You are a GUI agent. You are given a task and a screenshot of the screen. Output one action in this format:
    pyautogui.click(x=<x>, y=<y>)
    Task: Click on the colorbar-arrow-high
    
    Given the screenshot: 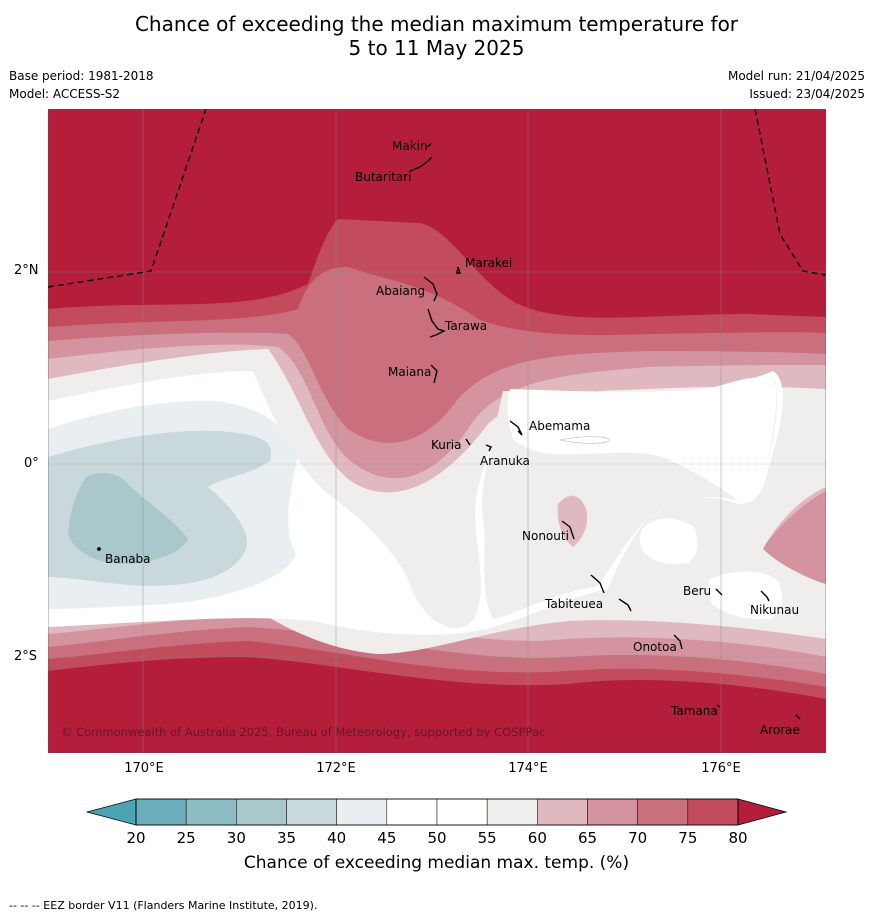 What is the action you would take?
    pyautogui.click(x=762, y=812)
    